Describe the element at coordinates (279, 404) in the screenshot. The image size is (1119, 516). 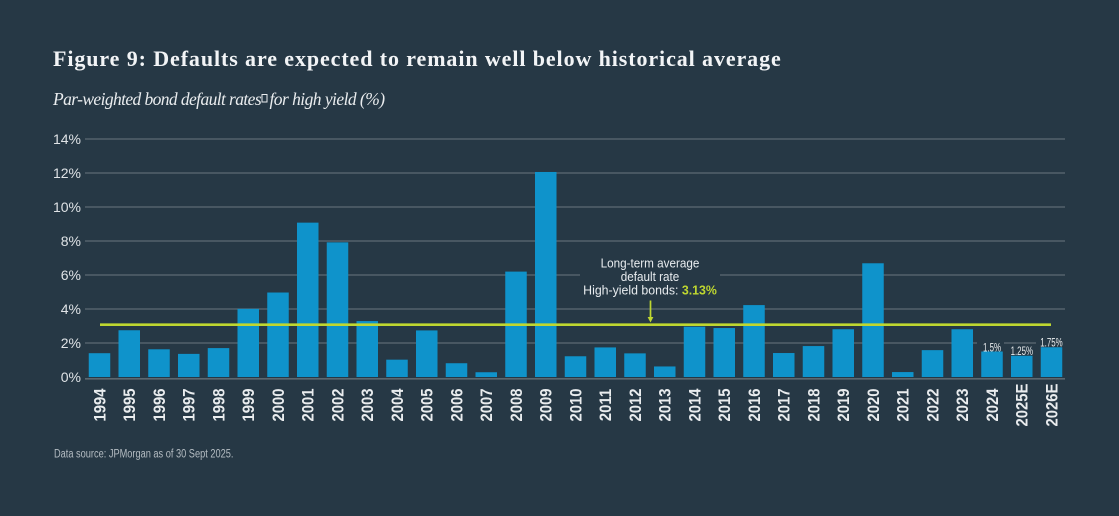
I see `svg-text: 2000` at that location.